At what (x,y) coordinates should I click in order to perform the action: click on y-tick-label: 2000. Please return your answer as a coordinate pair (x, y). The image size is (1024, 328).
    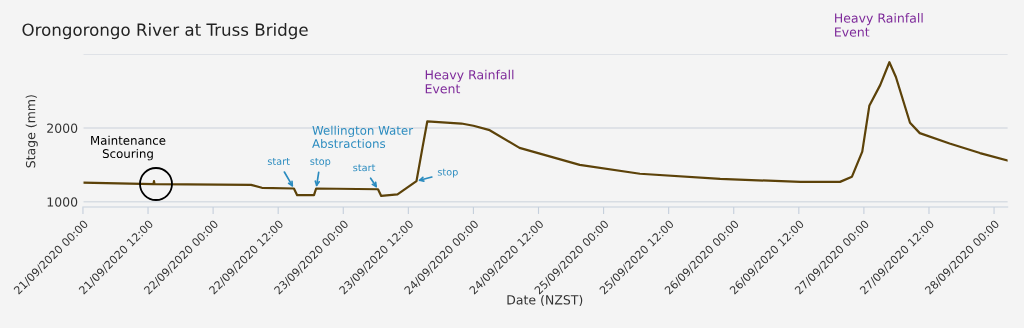
    Looking at the image, I should click on (62, 128).